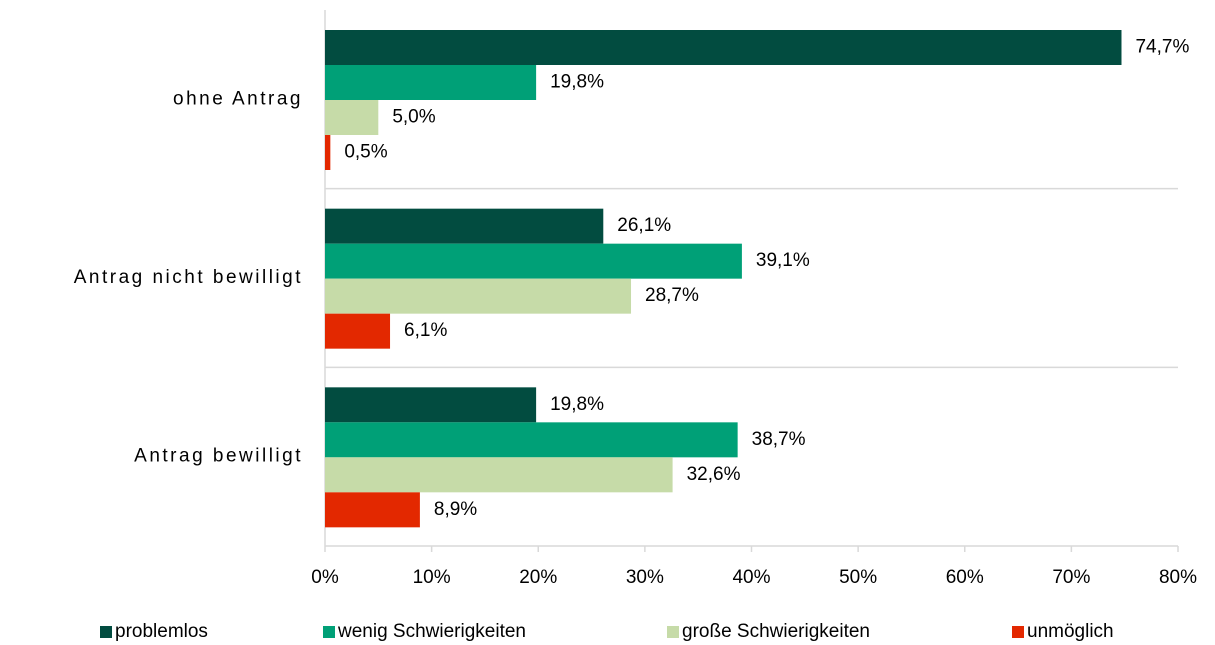 The width and height of the screenshot is (1215, 645). I want to click on value-label: 32,6%, so click(714, 474).